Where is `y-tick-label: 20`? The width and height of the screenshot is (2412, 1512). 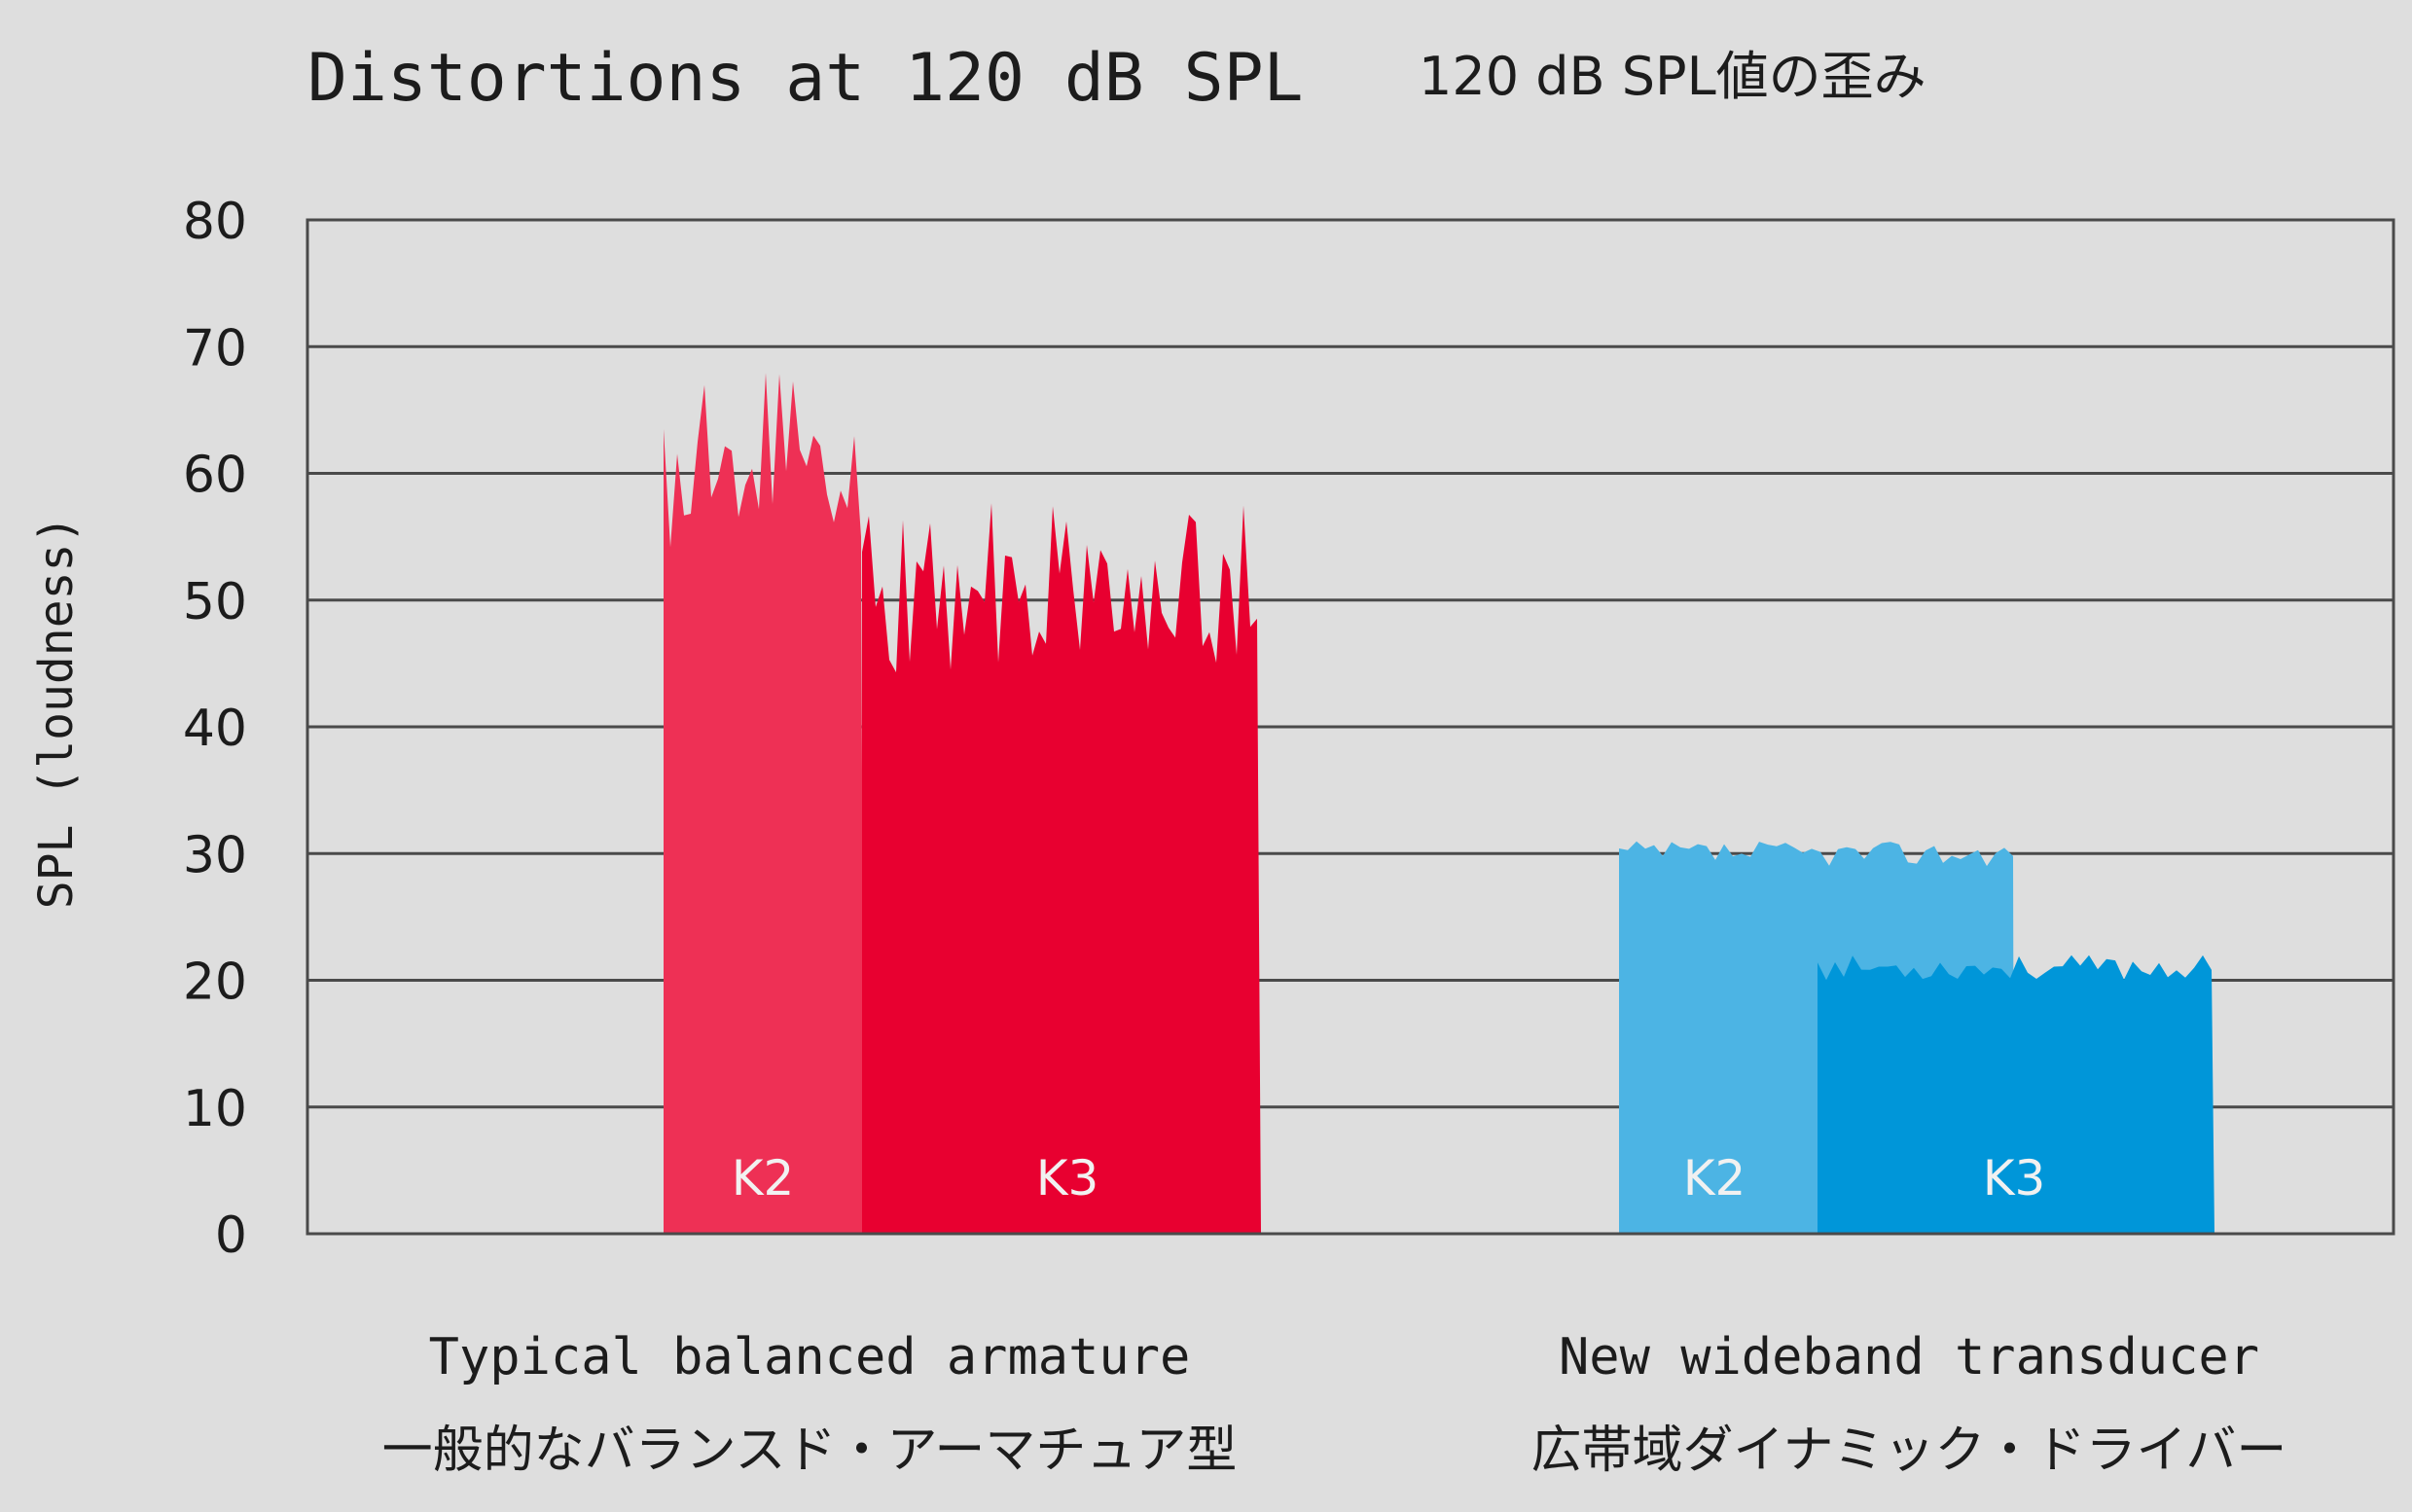 y-tick-label: 20 is located at coordinates (215, 983).